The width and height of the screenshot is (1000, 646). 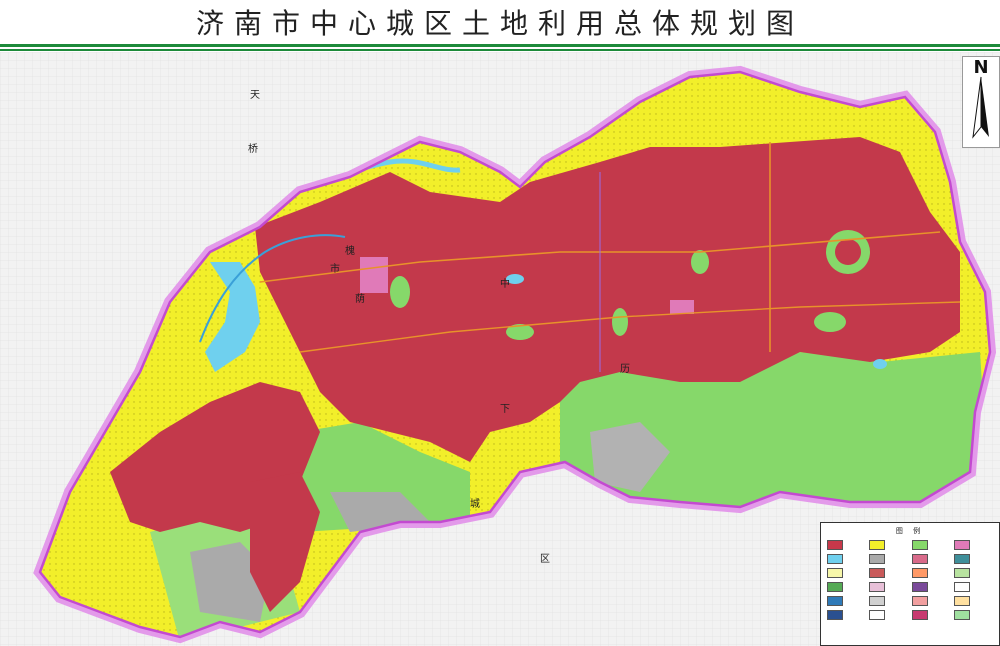 I want to click on legend-title: 图 例, so click(x=910, y=531).